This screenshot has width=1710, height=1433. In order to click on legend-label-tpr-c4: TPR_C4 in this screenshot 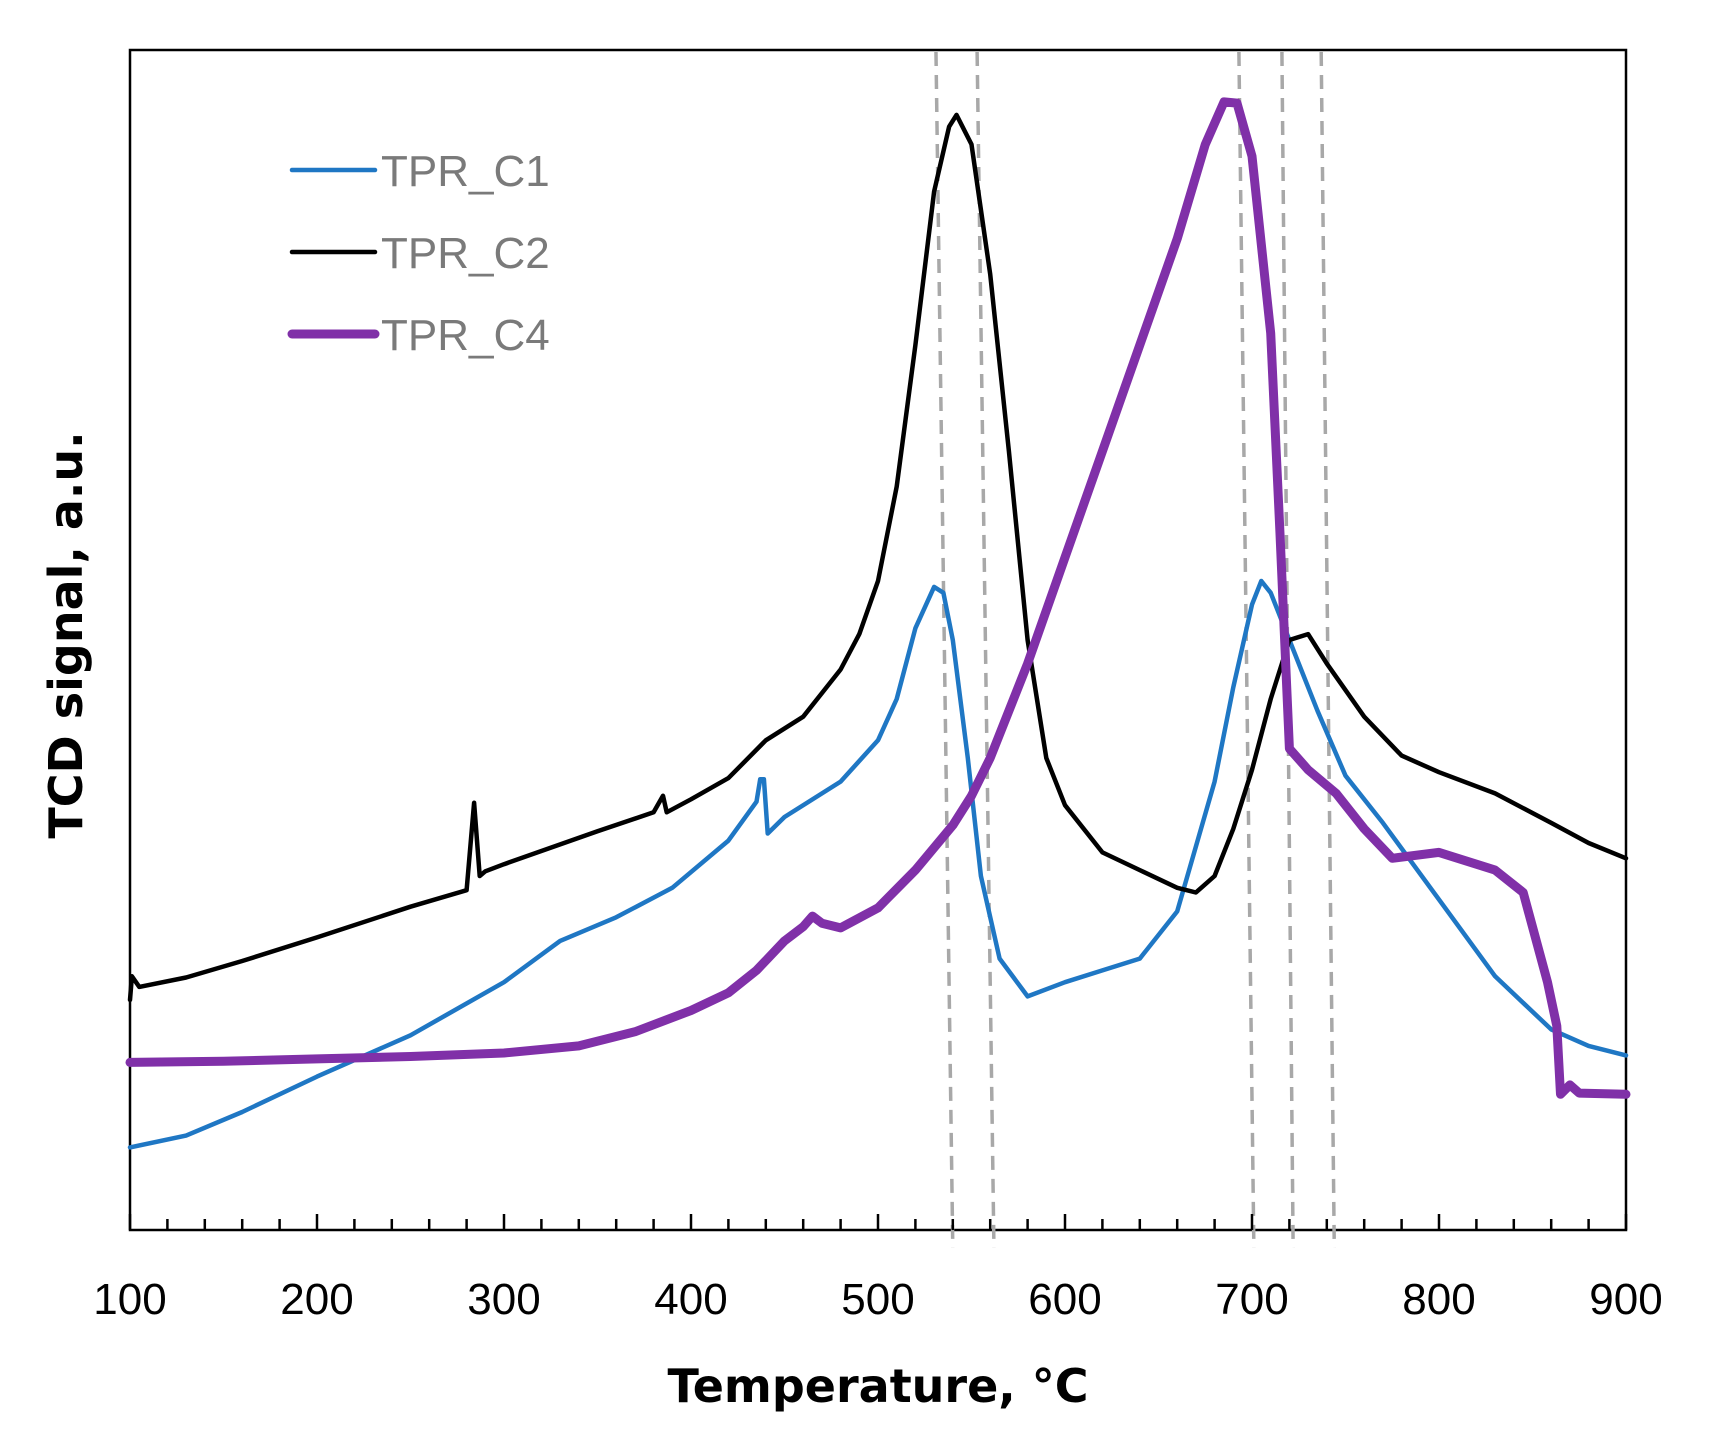, I will do `click(465, 335)`.